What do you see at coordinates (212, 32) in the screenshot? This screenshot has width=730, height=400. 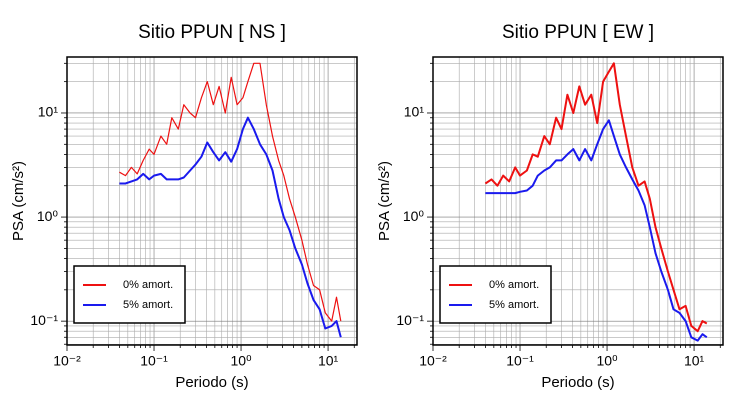 I see `chart-title: Sitio PPUN [ NS ]` at bounding box center [212, 32].